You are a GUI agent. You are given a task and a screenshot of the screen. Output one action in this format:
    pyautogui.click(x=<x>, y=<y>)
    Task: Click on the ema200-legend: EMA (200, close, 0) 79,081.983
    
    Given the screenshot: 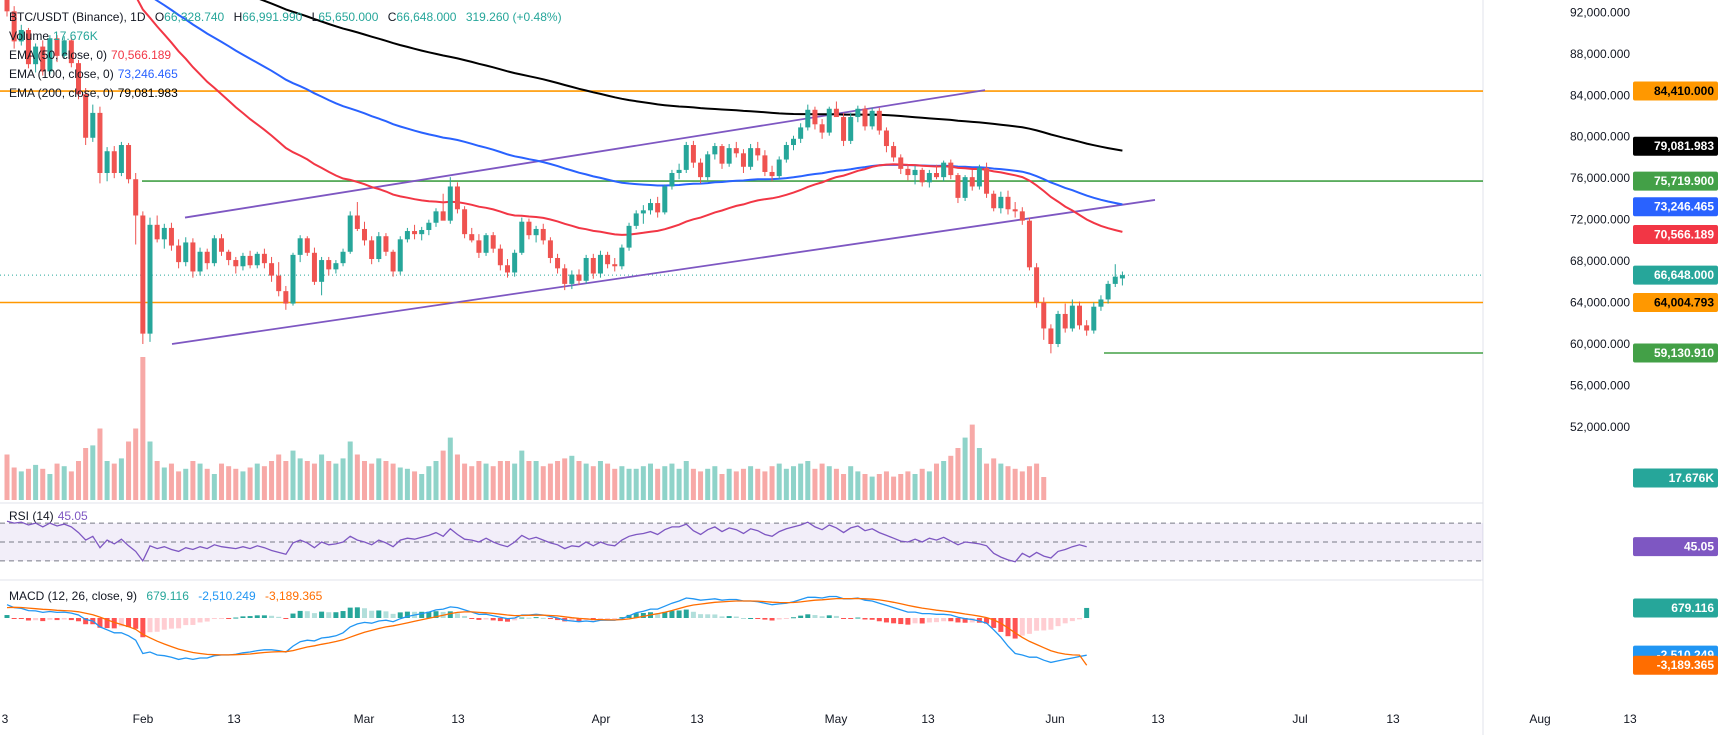 What is the action you would take?
    pyautogui.click(x=93, y=93)
    